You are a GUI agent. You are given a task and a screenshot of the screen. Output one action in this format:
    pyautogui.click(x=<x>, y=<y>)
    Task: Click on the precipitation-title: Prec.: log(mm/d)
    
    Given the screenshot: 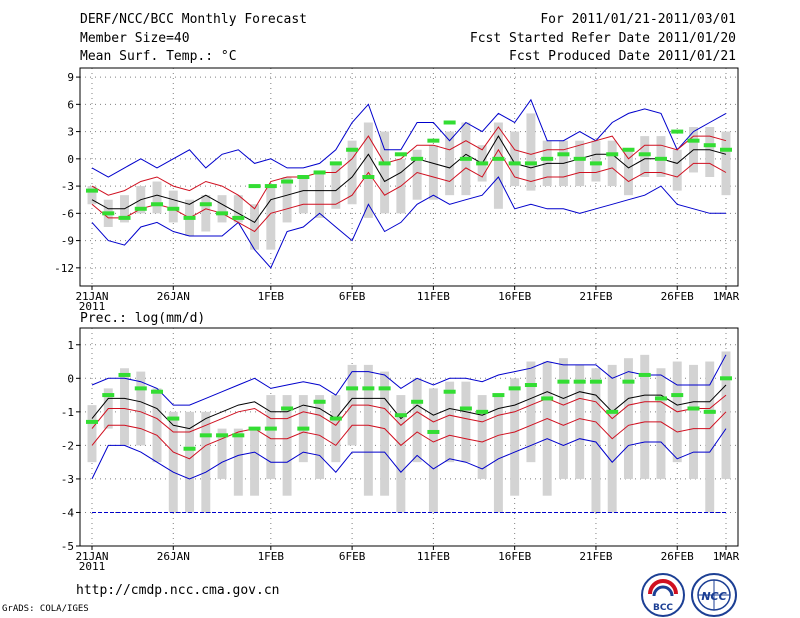 What is the action you would take?
    pyautogui.click(x=142, y=318)
    